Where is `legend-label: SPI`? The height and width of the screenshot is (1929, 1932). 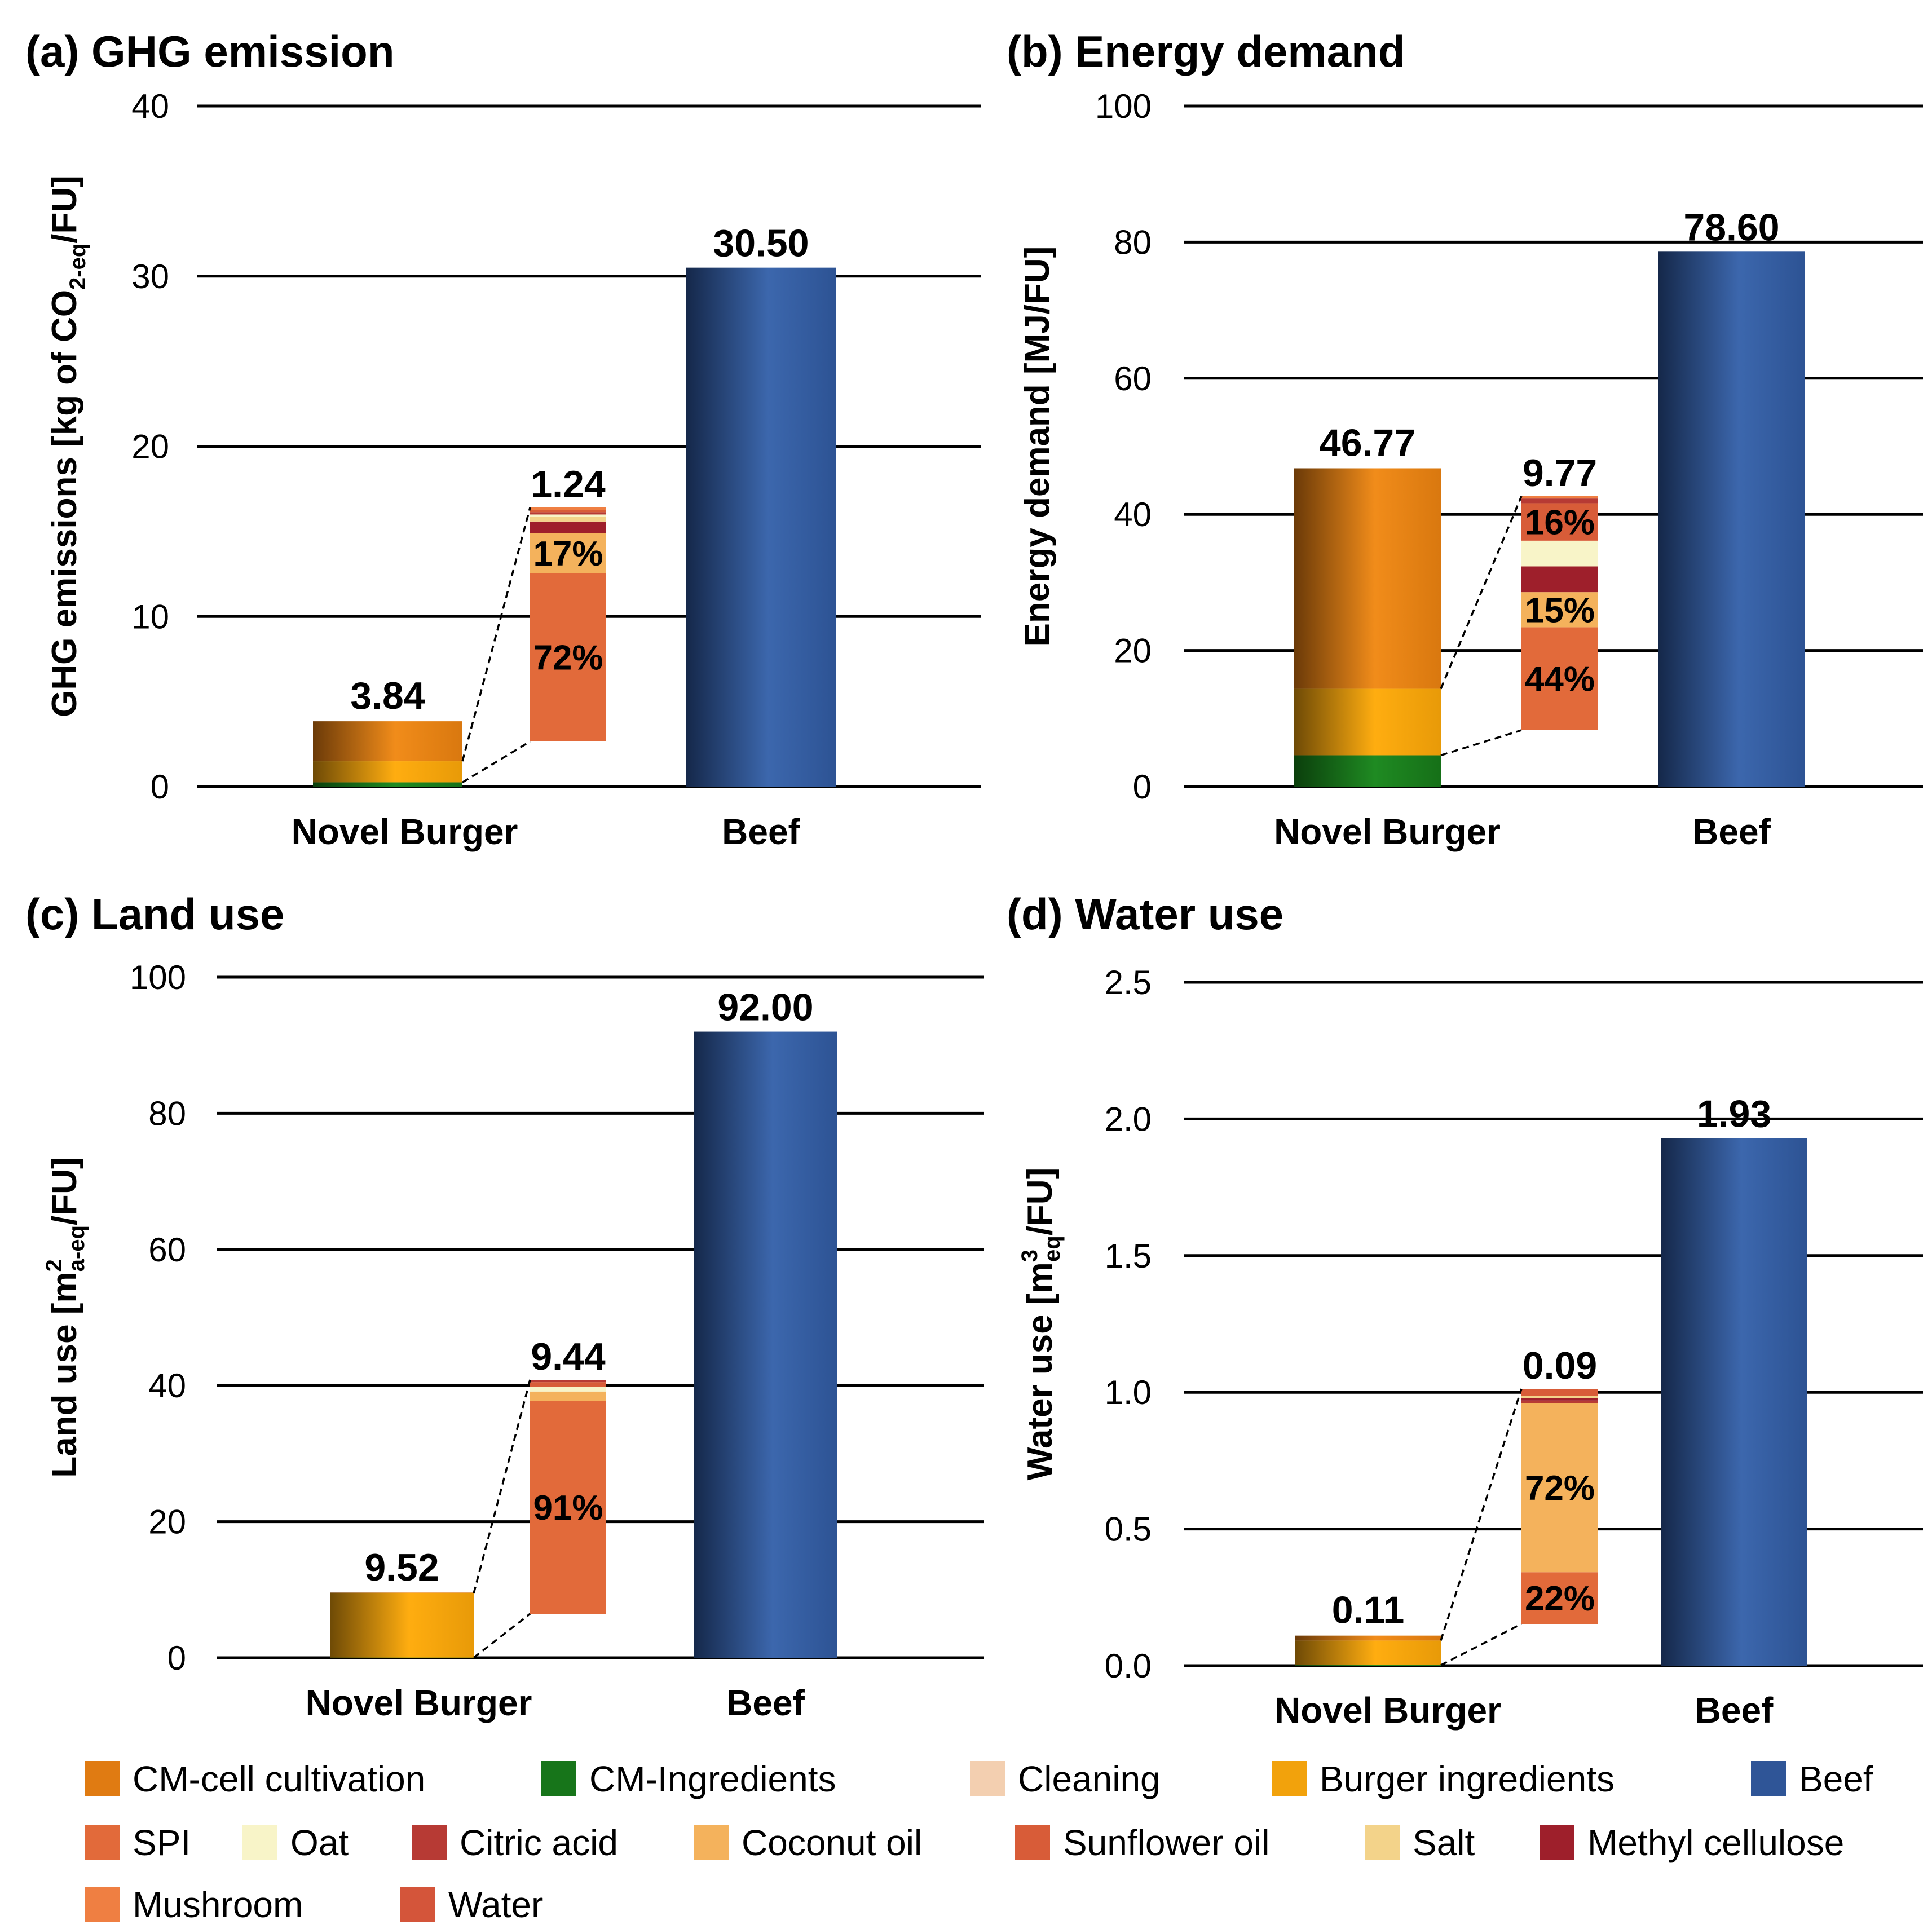
legend-label: SPI is located at coordinates (162, 1842).